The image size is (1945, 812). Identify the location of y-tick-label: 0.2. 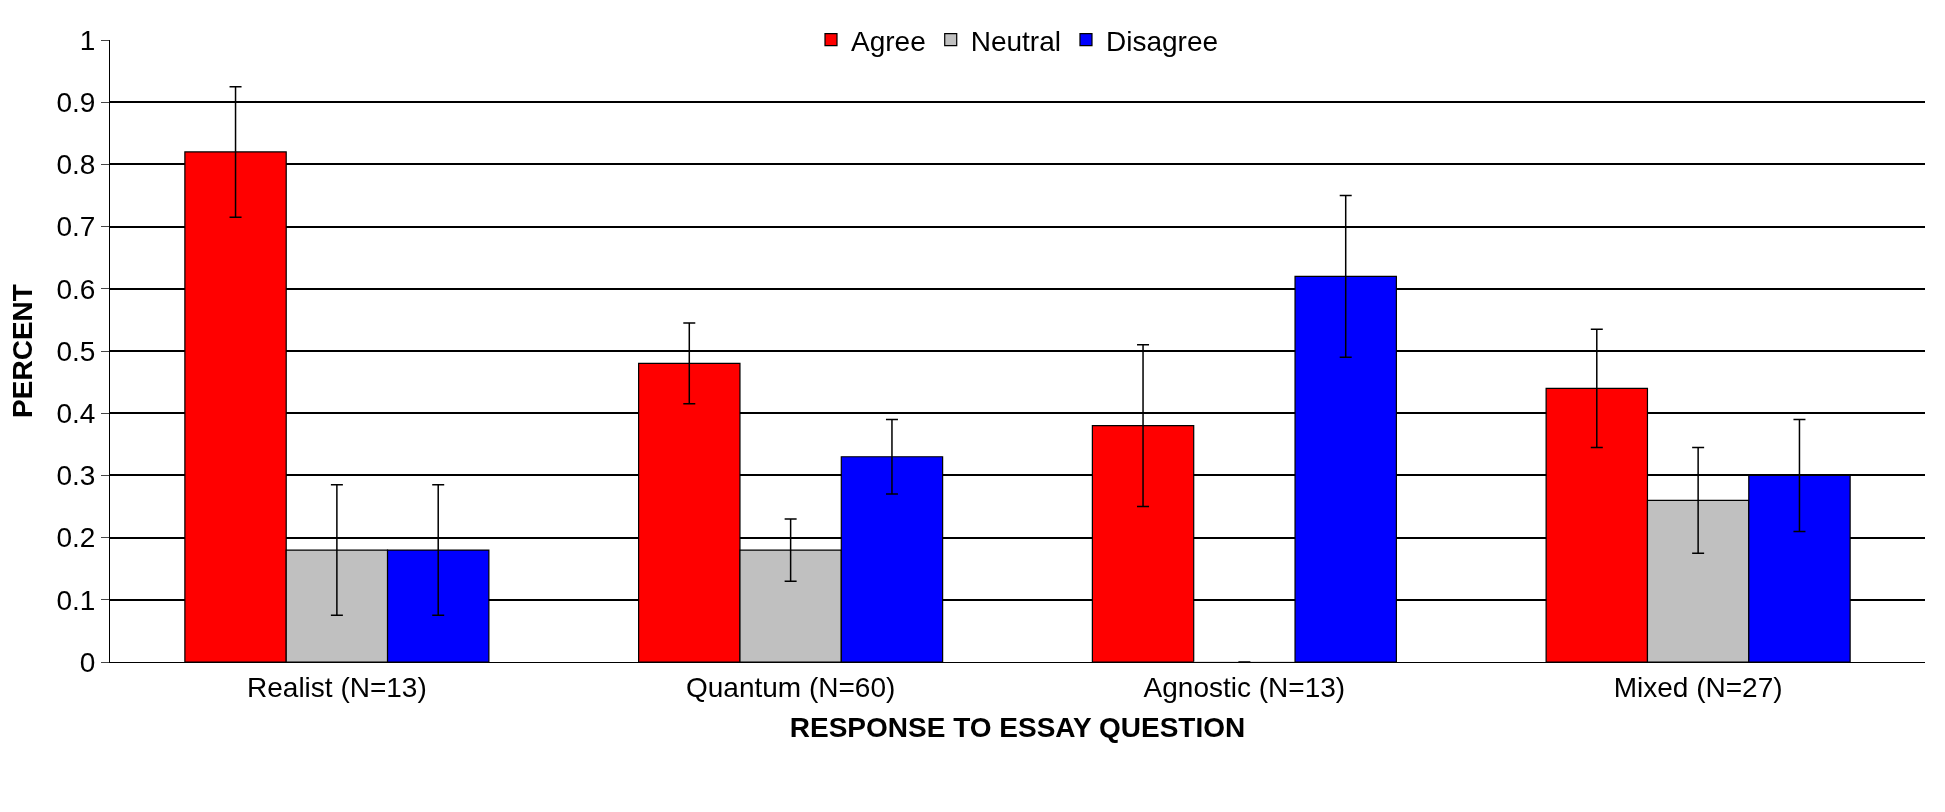
(76, 538).